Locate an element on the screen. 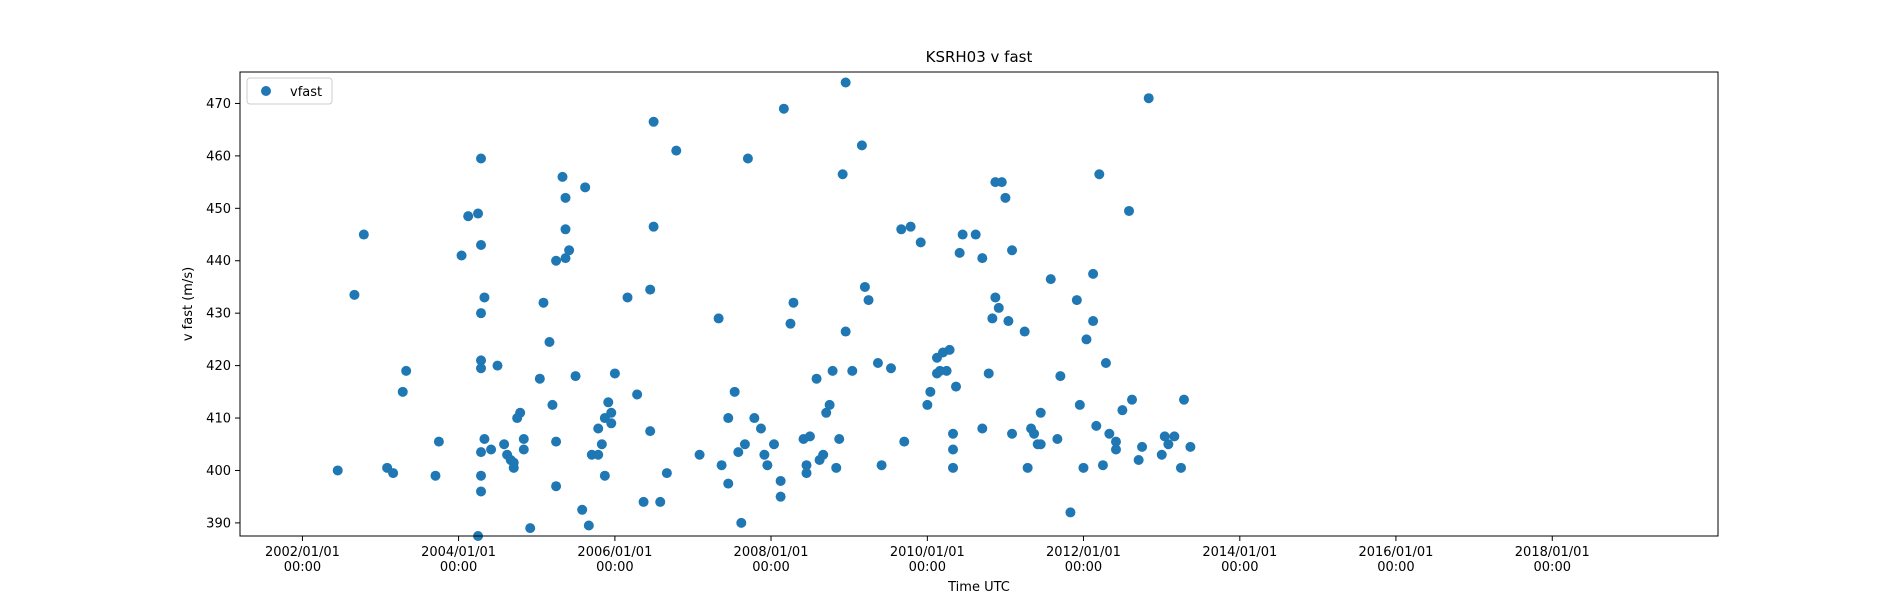 Image resolution: width=1900 pixels, height=600 pixels. x-tick-time-label: 00:00 is located at coordinates (1083, 567).